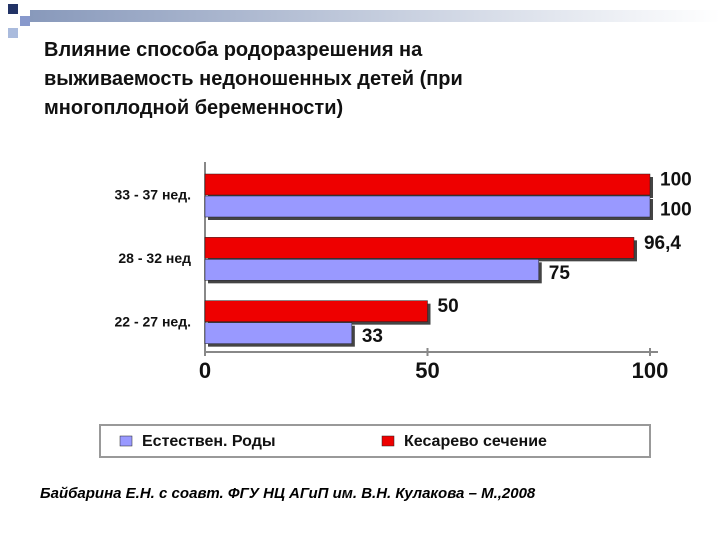 The image size is (720, 540). Describe the element at coordinates (650, 370) in the screenshot. I see `x-tick-label: 100` at that location.